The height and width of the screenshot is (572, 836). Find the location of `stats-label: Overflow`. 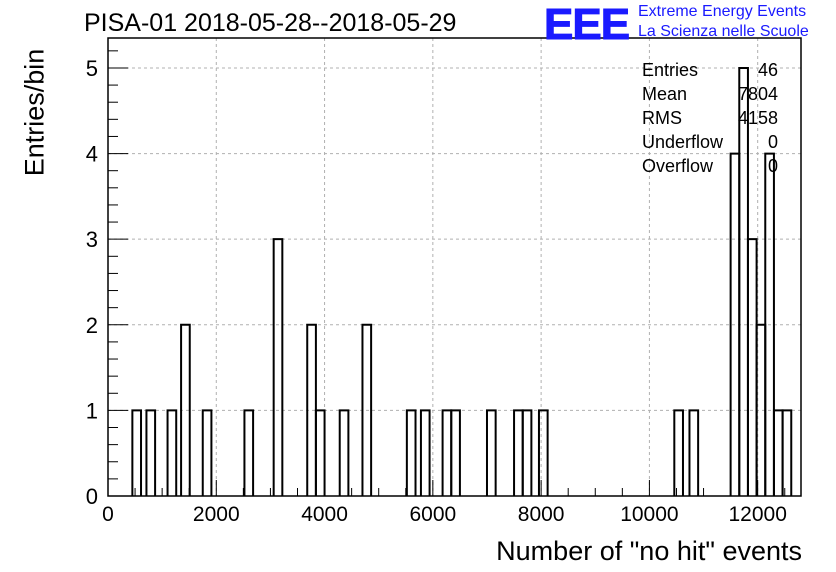

stats-label: Overflow is located at coordinates (678, 166).